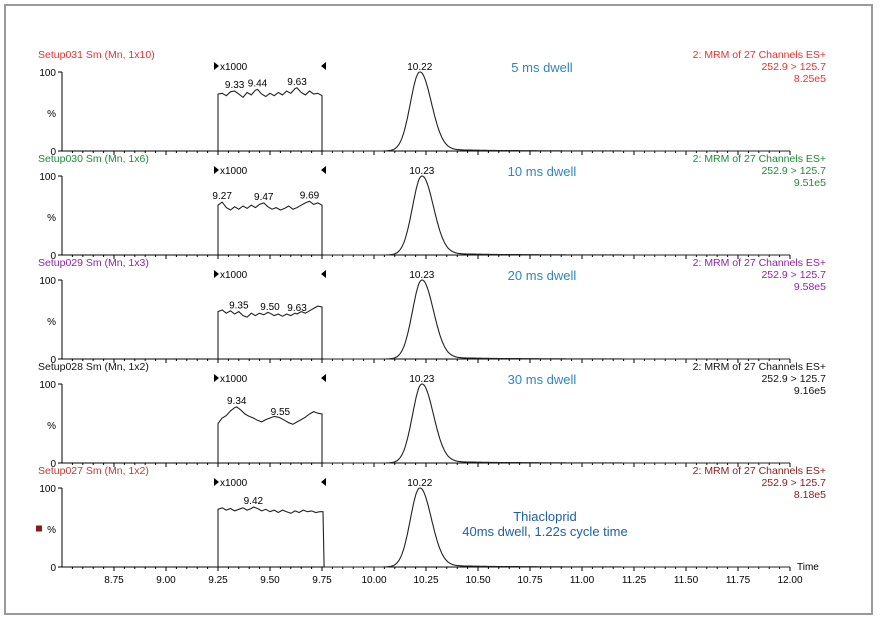  Describe the element at coordinates (310, 195) in the screenshot. I see `data-label: 9.69` at that location.